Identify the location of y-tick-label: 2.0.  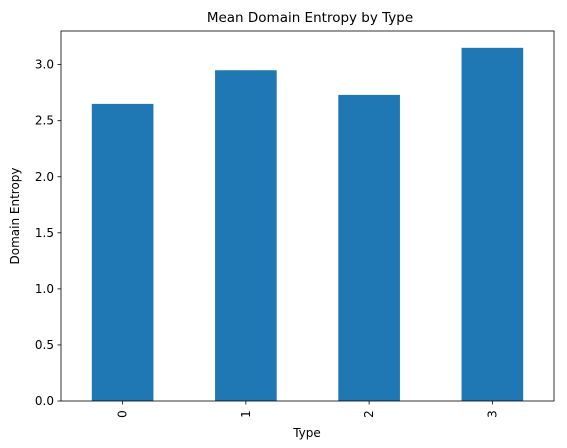
(44, 177).